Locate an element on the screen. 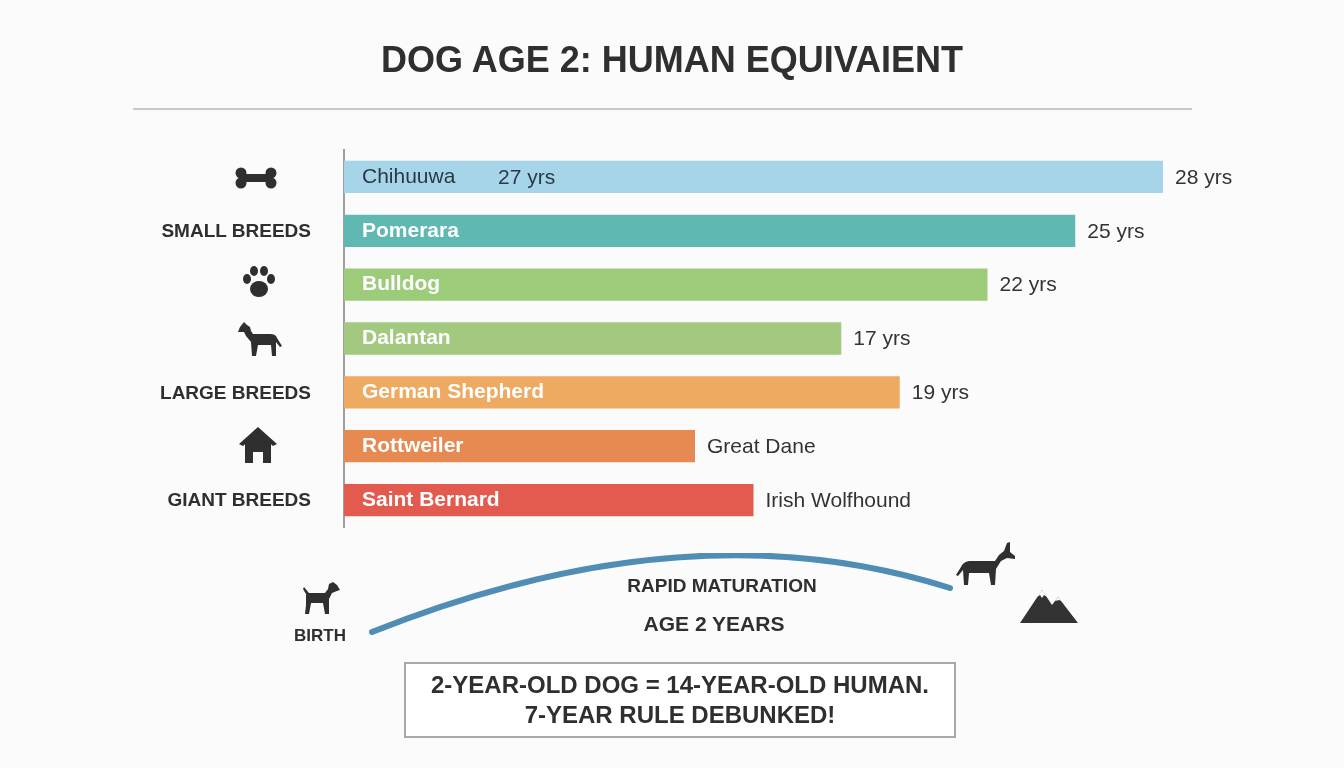 This screenshot has height=768, width=1344. data-label: 25 yrs is located at coordinates (1116, 230).